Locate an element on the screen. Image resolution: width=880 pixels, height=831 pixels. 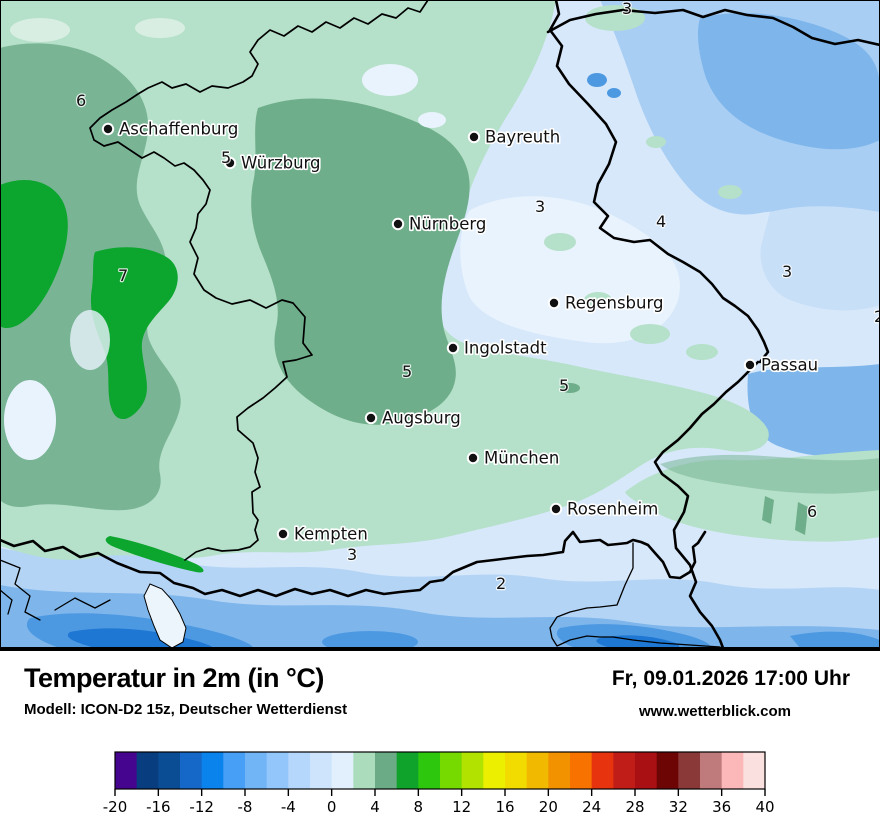
city-label: Ingolstadt is located at coordinates (505, 348).